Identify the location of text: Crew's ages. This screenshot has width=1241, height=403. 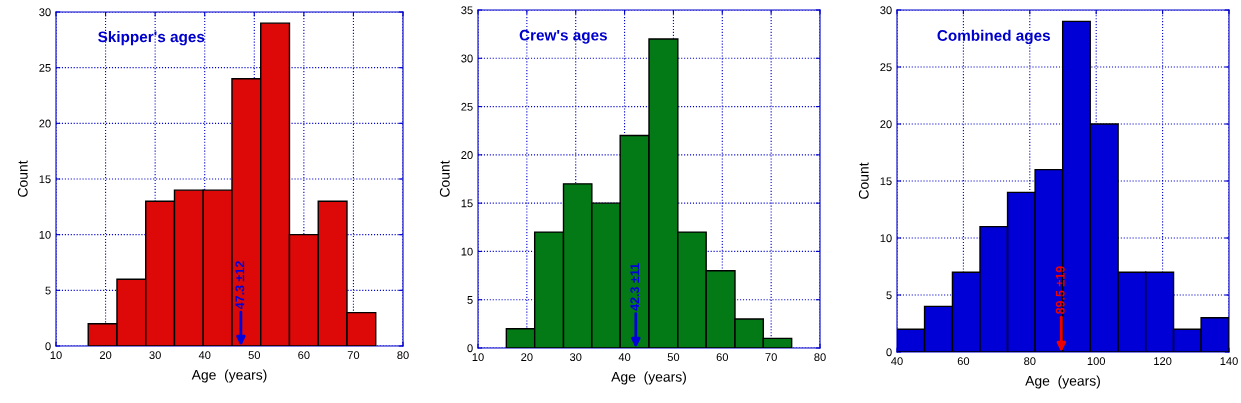
(563, 36).